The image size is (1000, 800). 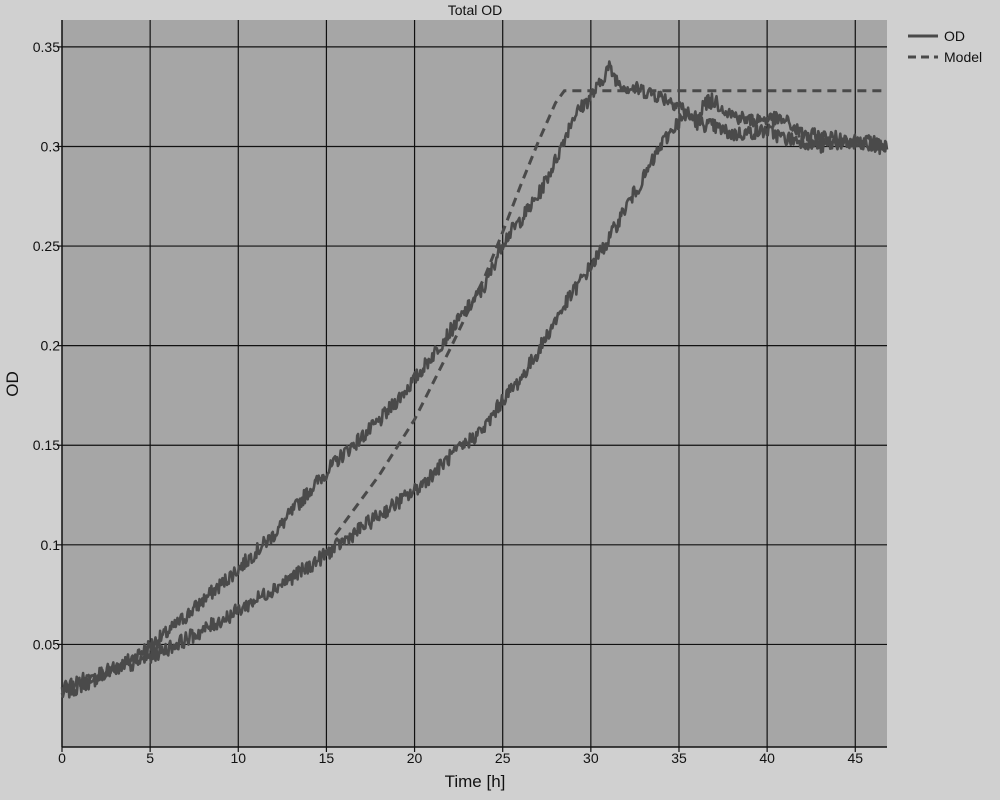 I want to click on x-tick-label: 0, so click(x=62, y=758).